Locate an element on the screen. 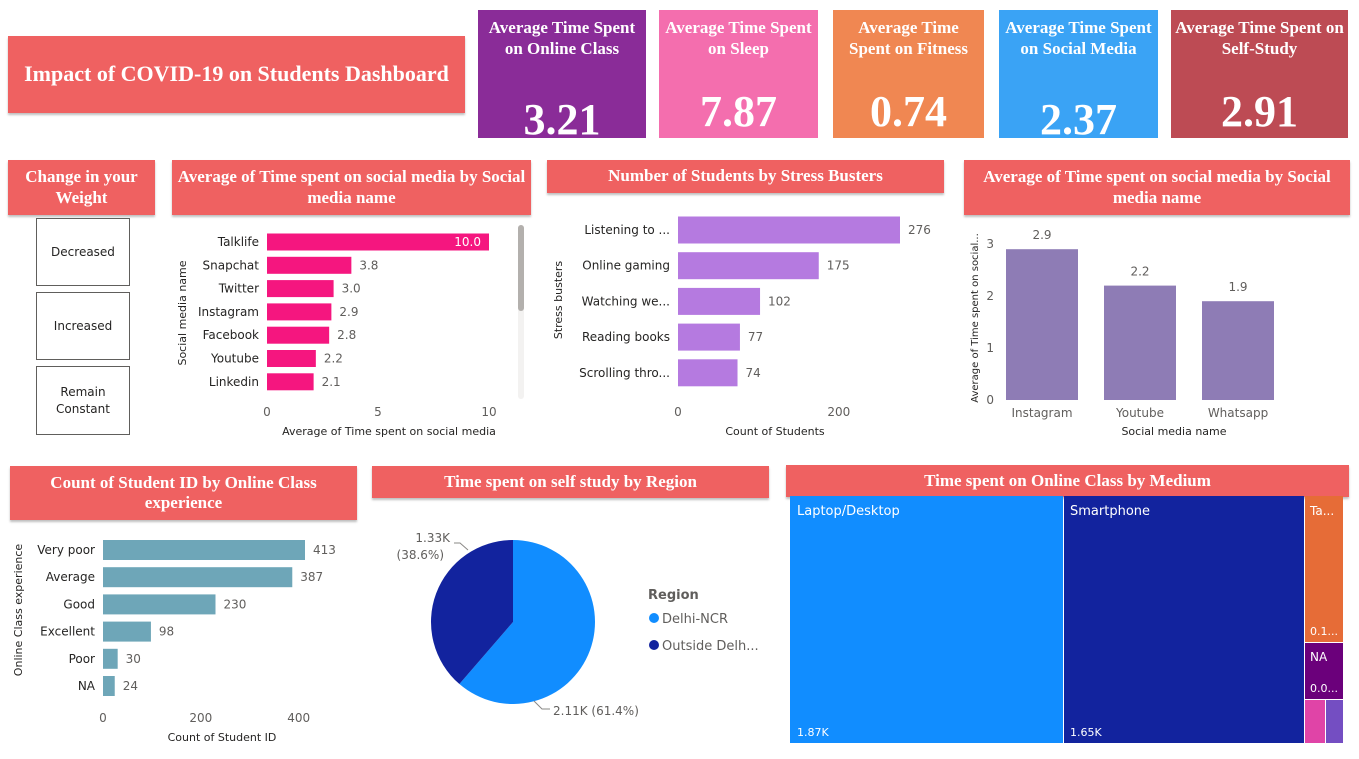 Image resolution: width=1359 pixels, height=759 pixels. kpi-social-media: Average Time Spent on Social Media 2.37 is located at coordinates (1078, 76).